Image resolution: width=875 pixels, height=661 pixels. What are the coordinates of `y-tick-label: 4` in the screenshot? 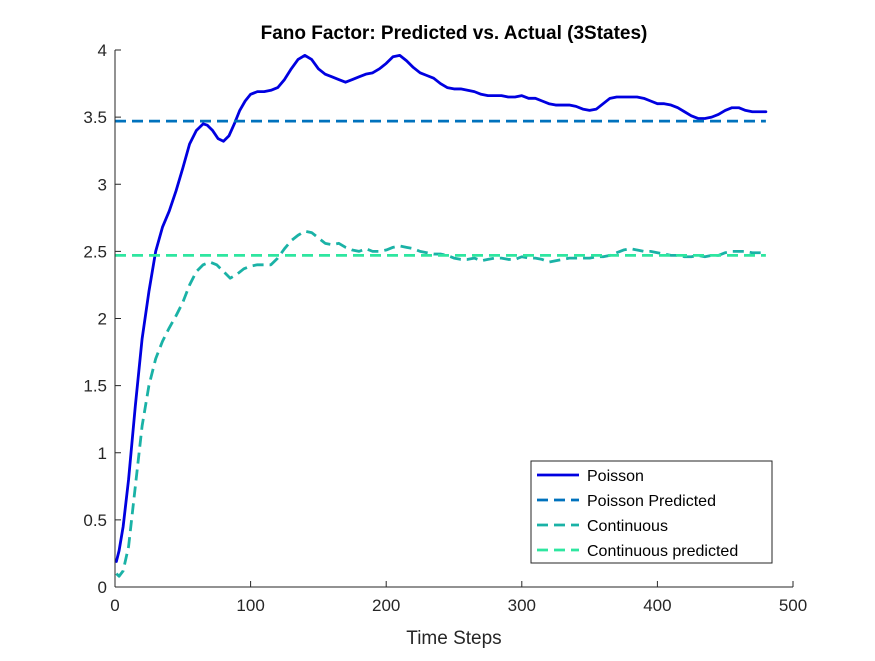 It's located at (102, 50).